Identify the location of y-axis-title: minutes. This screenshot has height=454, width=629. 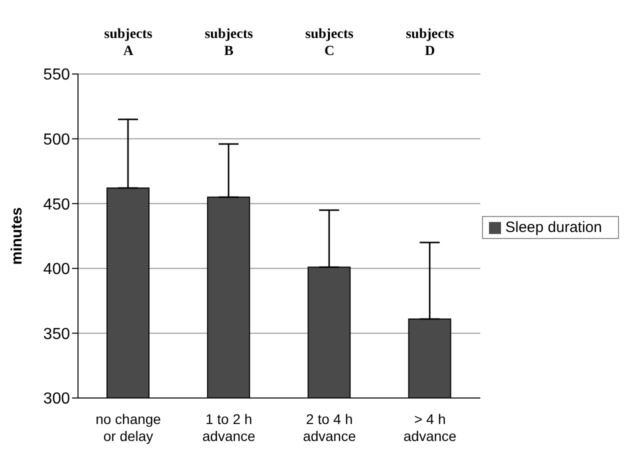
(17, 236).